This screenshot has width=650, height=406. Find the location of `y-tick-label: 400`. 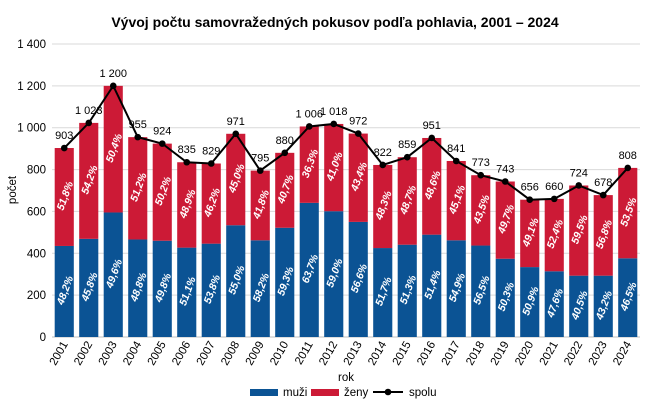

y-tick-label: 400 is located at coordinates (36, 254).